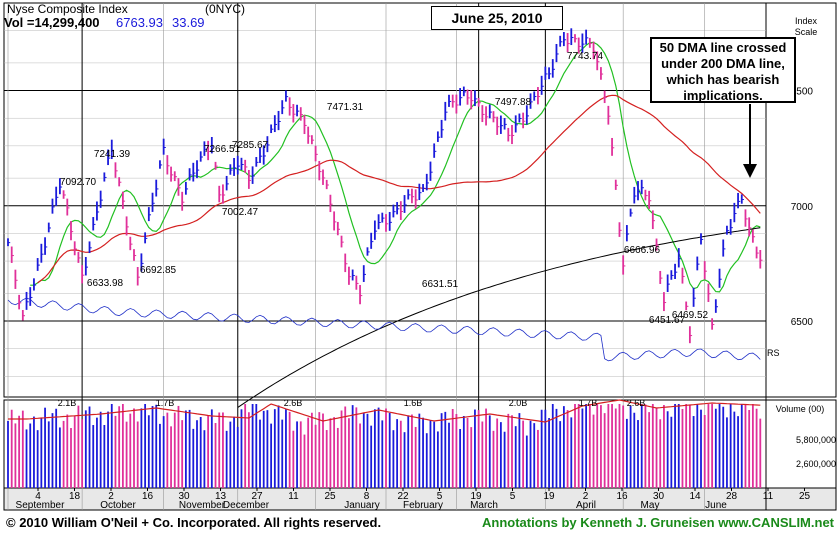 Image resolution: width=840 pixels, height=534 pixels. I want to click on rs-line, so click(384, 329).